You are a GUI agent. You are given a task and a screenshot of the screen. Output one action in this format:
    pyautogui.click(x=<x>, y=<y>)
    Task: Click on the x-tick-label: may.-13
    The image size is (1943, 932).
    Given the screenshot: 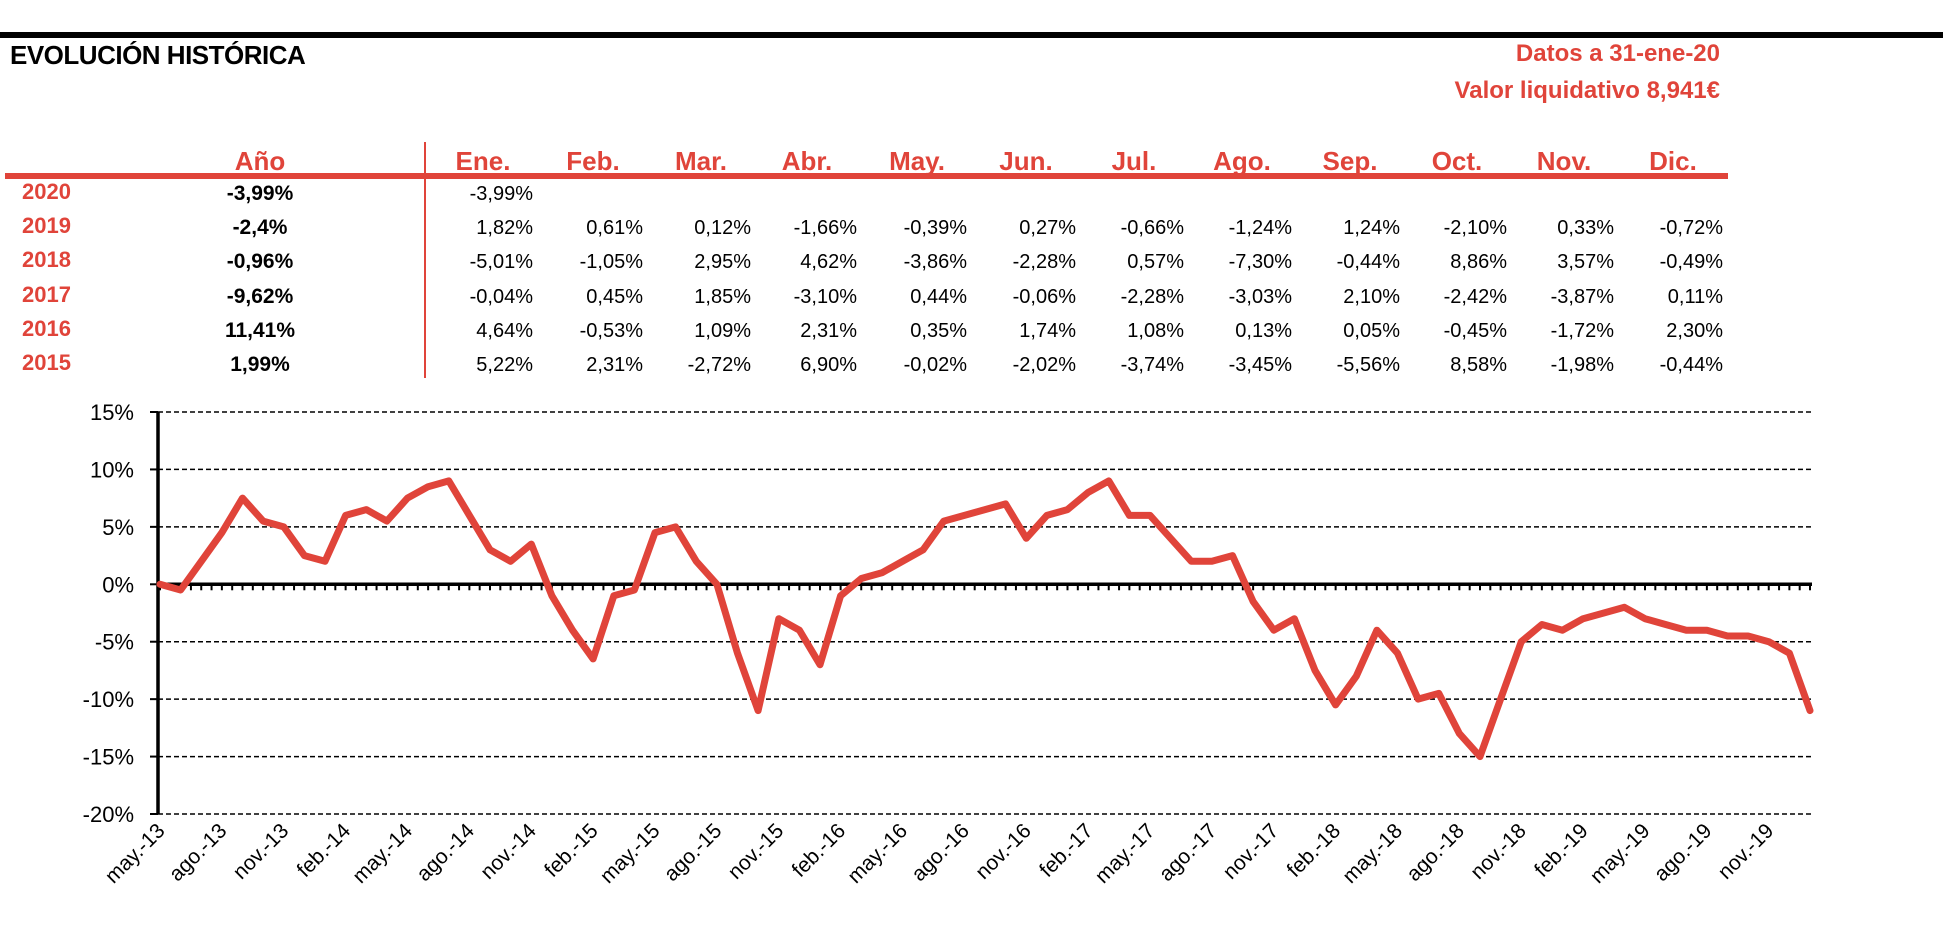 What is the action you would take?
    pyautogui.click(x=135, y=853)
    